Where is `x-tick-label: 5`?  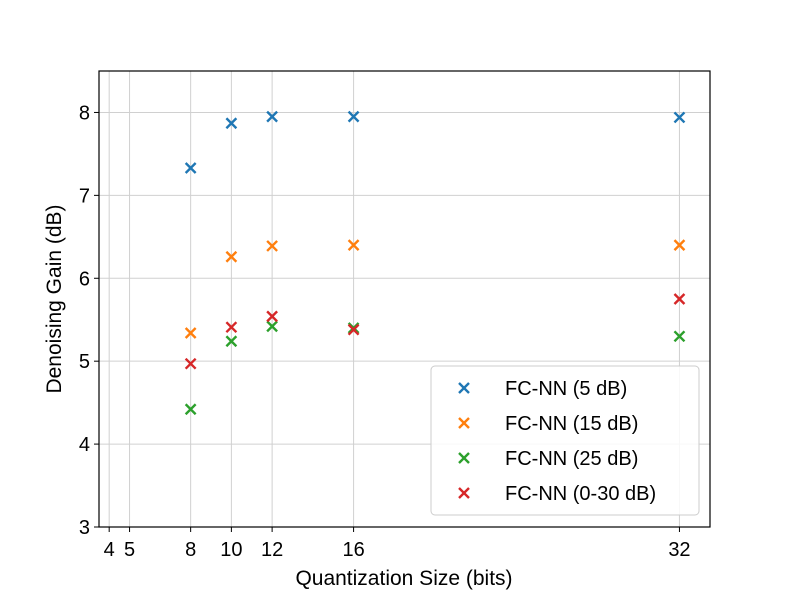 x-tick-label: 5 is located at coordinates (129, 550).